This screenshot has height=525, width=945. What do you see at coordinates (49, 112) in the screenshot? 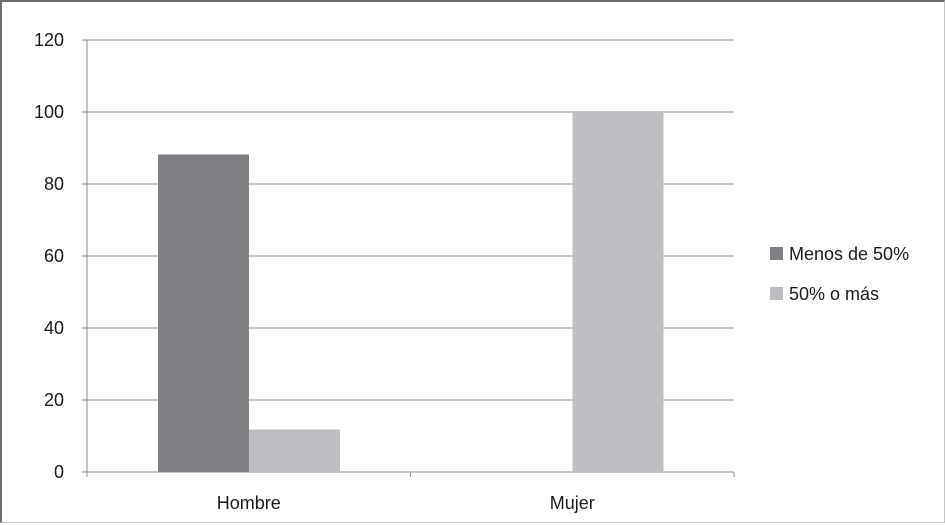
I see `y-tick-label: 100` at bounding box center [49, 112].